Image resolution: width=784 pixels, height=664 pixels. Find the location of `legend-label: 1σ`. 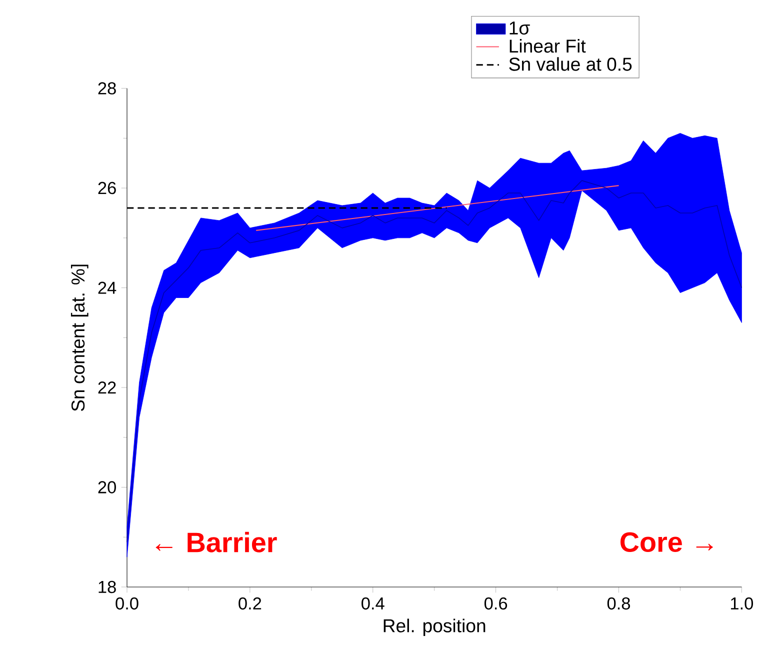

legend-label: 1σ is located at coordinates (520, 28).